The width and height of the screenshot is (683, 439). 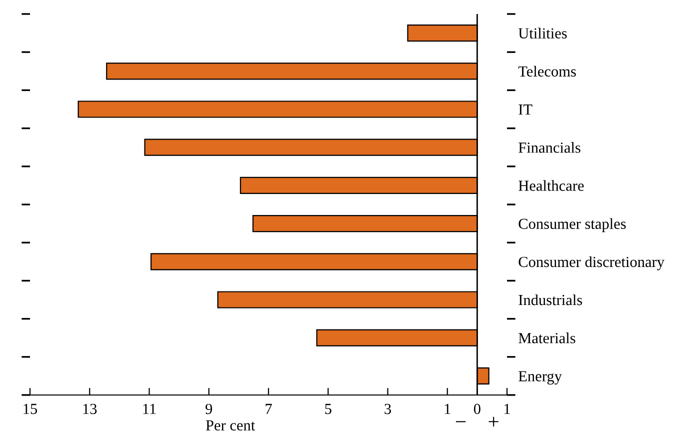 I want to click on y-tick-label: IT, so click(x=525, y=109).